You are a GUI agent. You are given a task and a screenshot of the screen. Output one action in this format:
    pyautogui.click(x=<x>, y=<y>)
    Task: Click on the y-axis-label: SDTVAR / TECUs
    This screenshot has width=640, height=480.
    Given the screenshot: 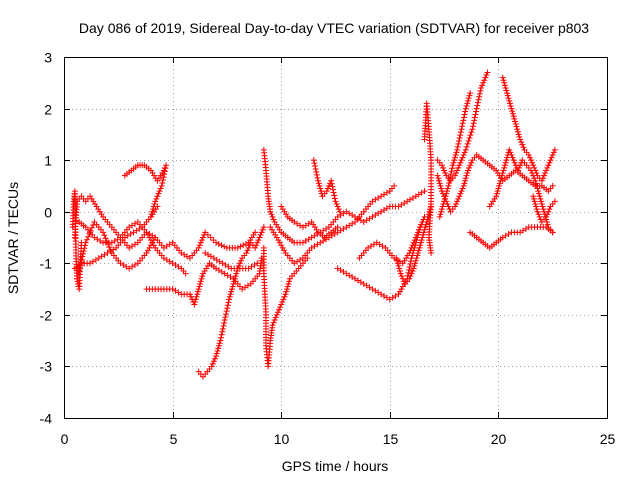 What is the action you would take?
    pyautogui.click(x=13, y=238)
    